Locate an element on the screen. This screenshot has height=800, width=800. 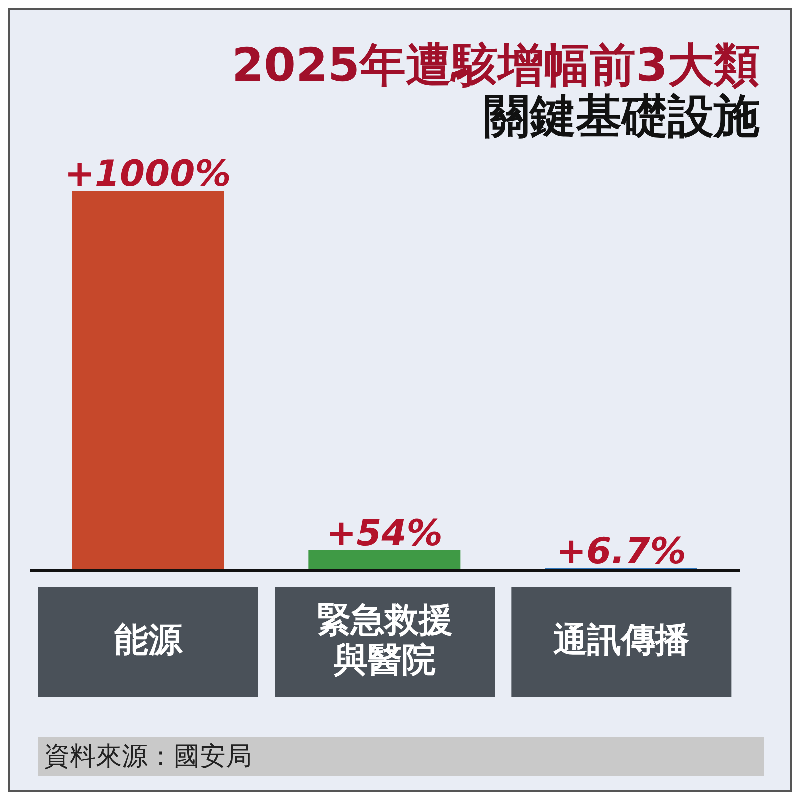
data-label: +54% is located at coordinates (384, 534).